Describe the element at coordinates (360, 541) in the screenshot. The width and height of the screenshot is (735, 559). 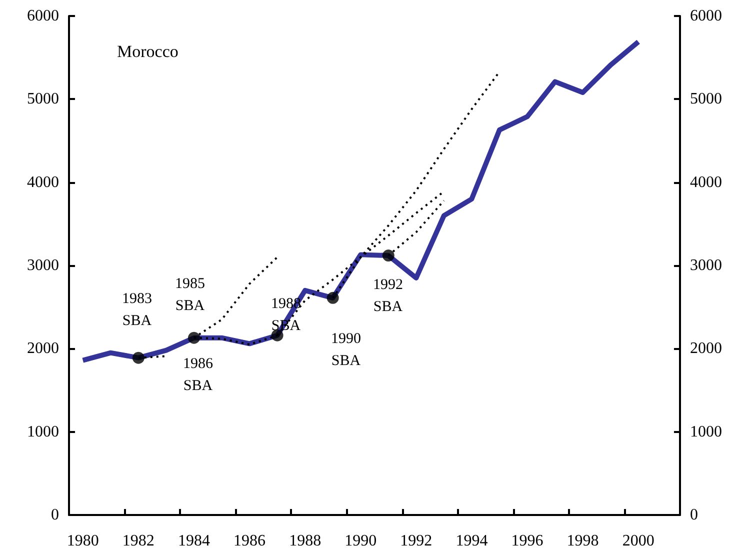
I see `x-tick-label: 1990` at that location.